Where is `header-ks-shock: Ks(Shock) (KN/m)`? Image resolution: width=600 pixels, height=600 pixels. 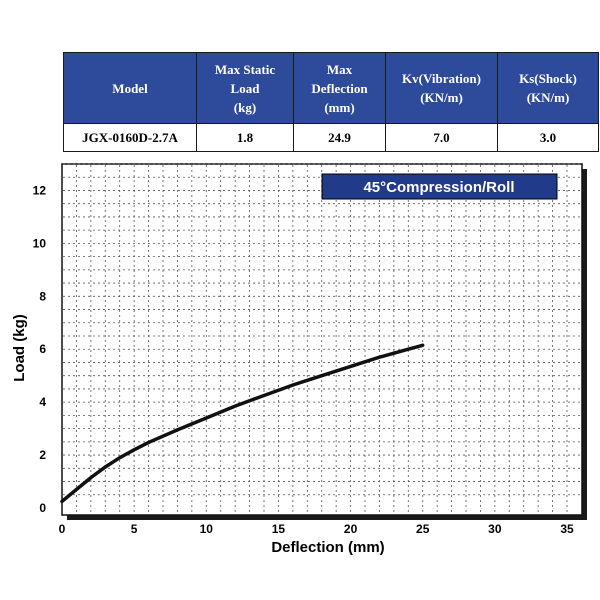 header-ks-shock: Ks(Shock) (KN/m) is located at coordinates (548, 88).